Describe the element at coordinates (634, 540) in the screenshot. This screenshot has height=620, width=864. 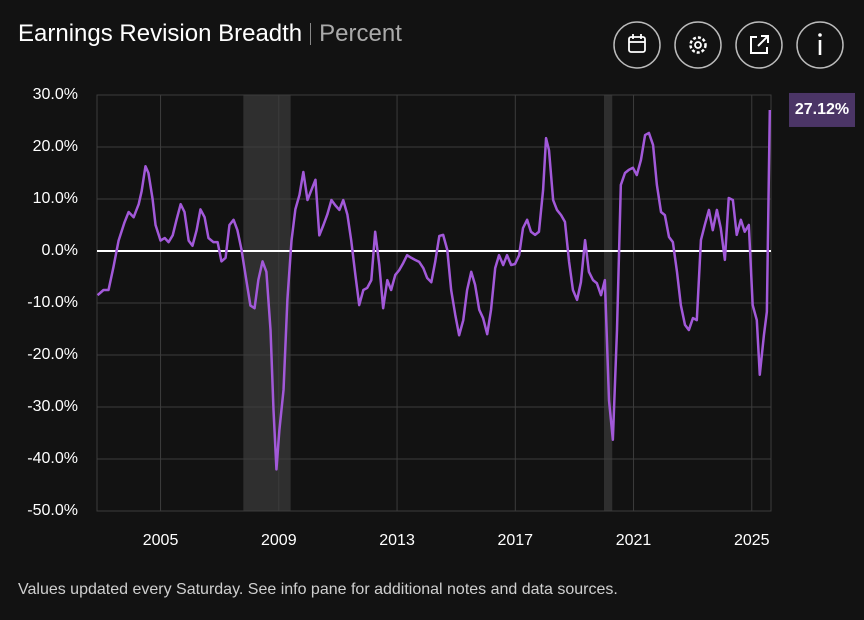
I see `x-tick-label: 2021` at that location.